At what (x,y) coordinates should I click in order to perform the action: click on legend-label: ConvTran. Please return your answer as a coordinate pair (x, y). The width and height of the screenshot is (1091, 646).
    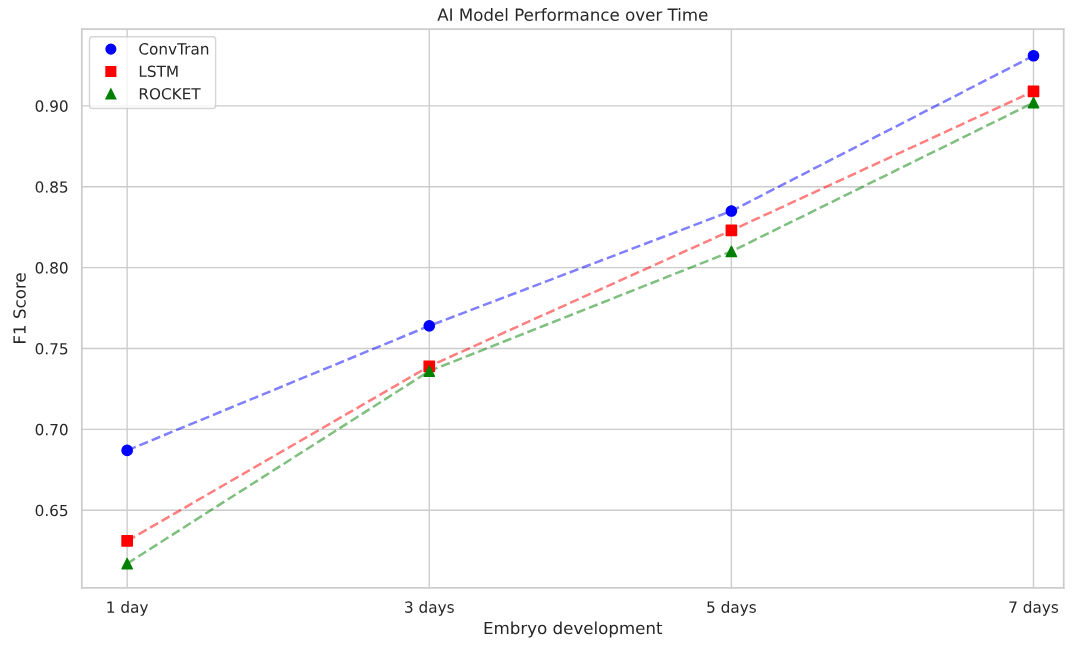
    Looking at the image, I should click on (174, 49).